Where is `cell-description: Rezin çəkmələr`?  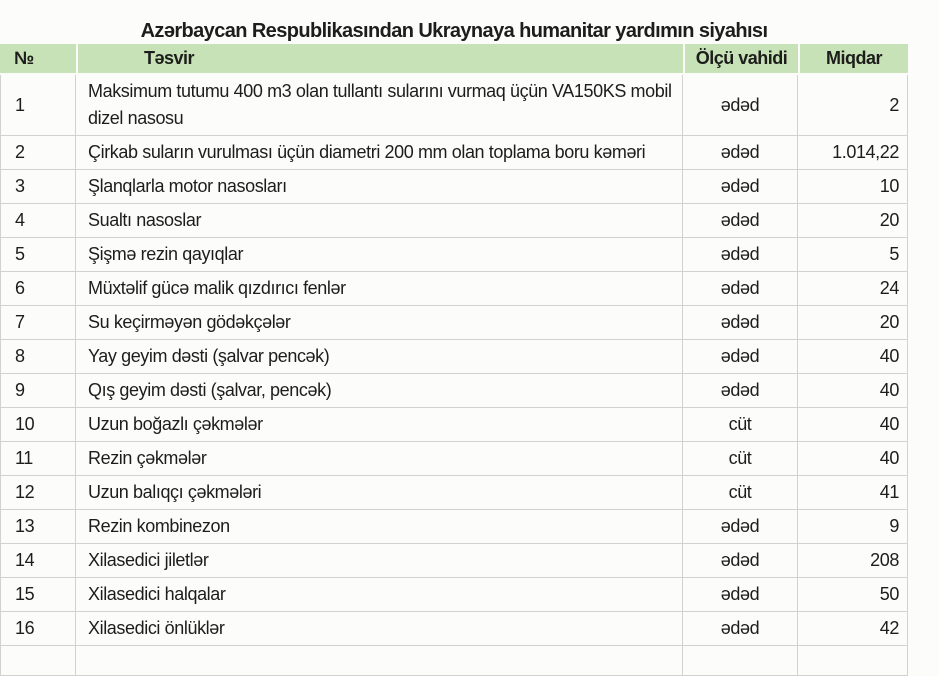
cell-description: Rezin çəkmələr is located at coordinates (379, 459).